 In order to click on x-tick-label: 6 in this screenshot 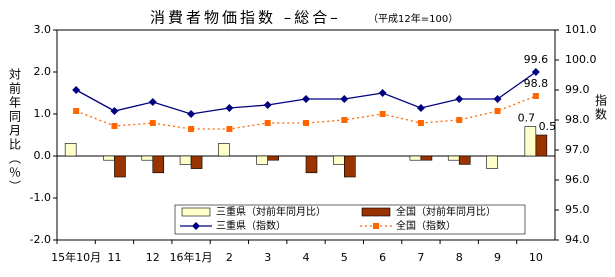, I will do `click(382, 257)`.